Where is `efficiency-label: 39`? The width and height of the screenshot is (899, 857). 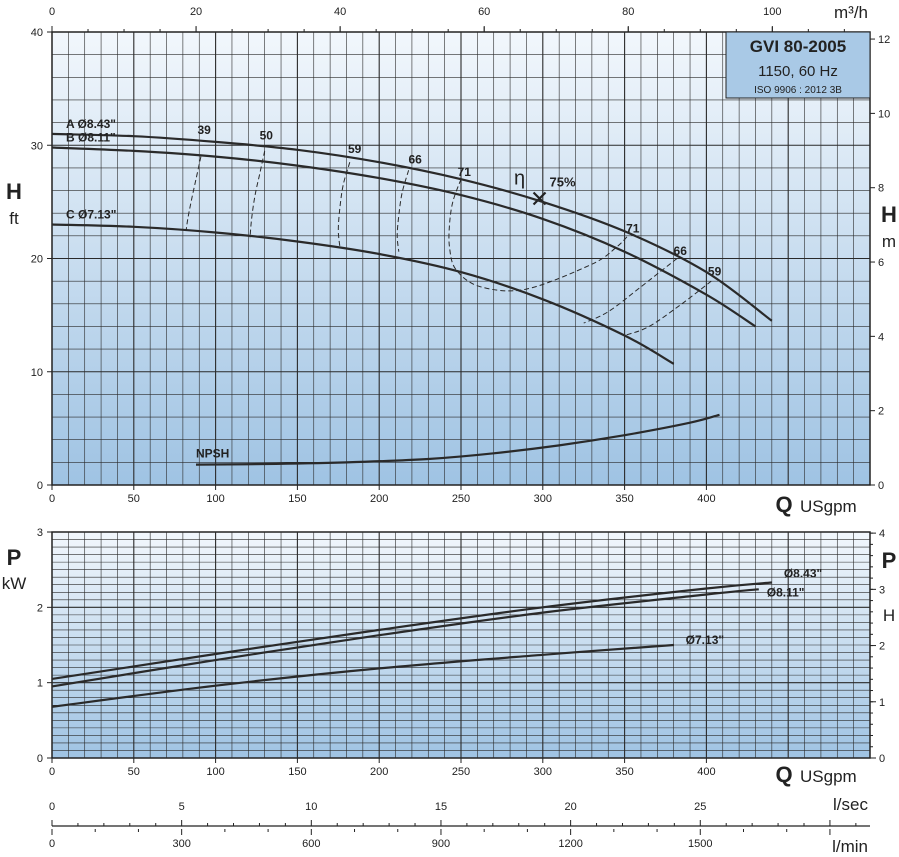 efficiency-label: 39 is located at coordinates (204, 130).